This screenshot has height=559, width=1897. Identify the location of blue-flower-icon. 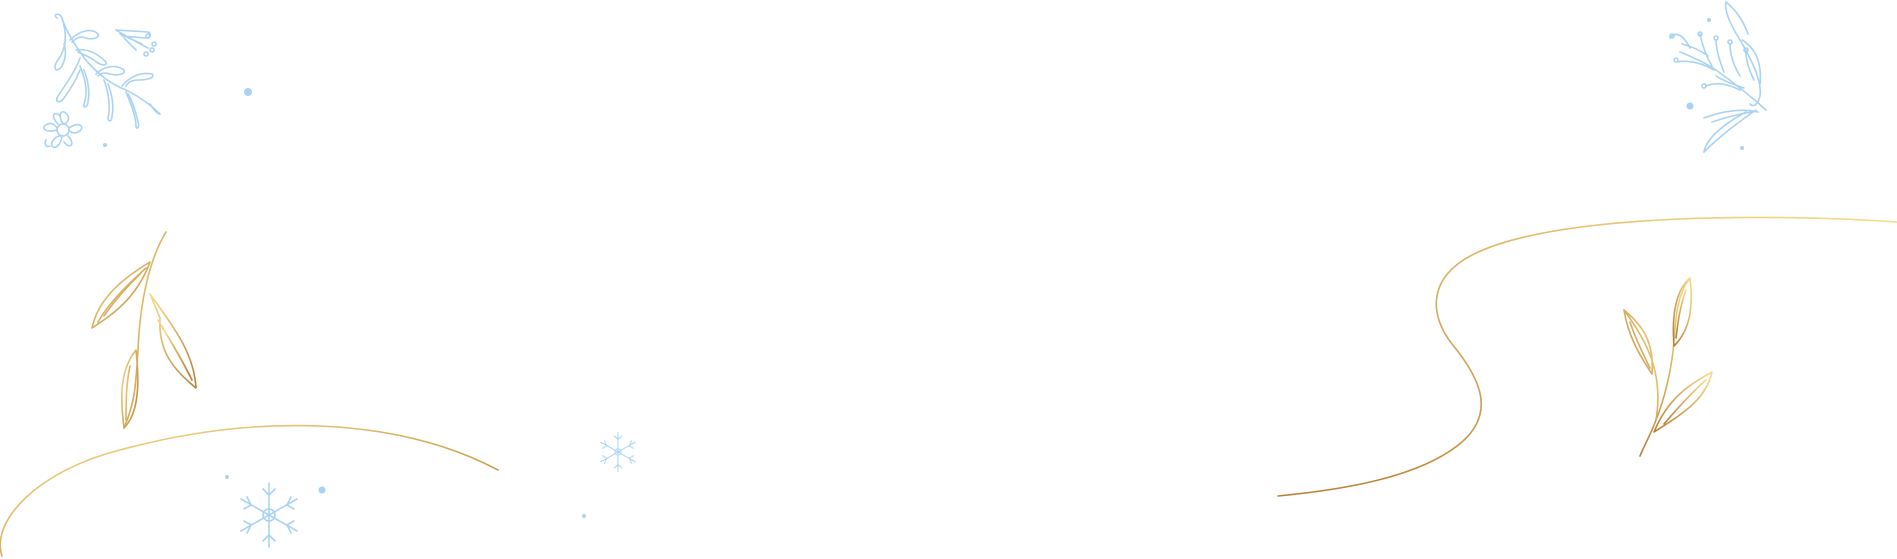
(63, 130).